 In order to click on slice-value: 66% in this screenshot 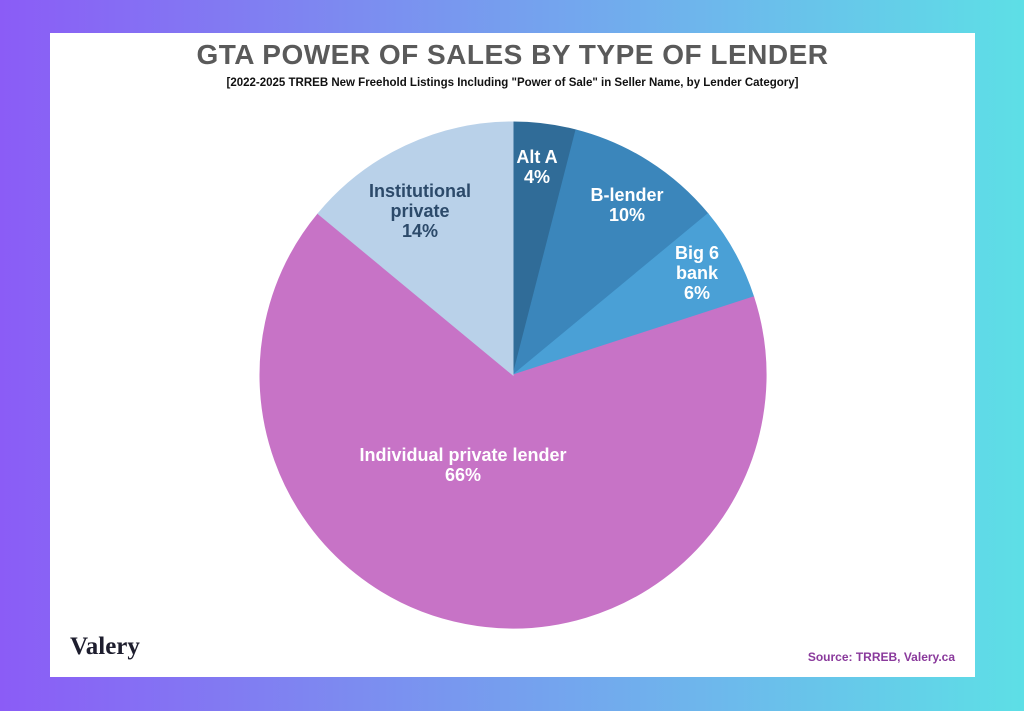, I will do `click(463, 475)`.